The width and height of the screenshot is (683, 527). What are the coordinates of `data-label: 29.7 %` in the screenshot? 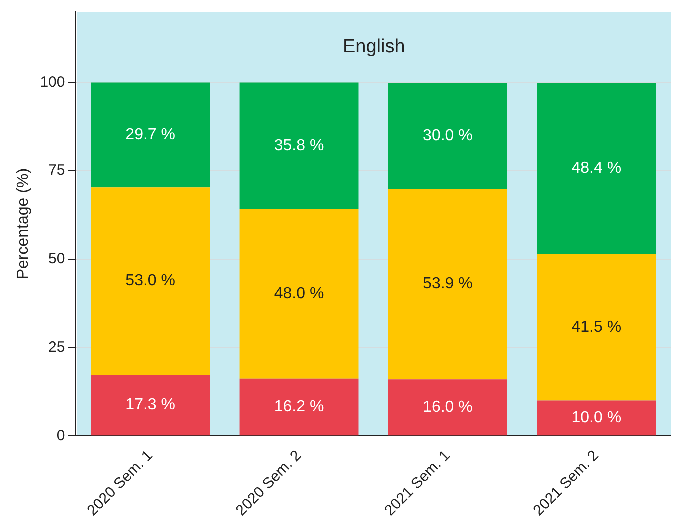 It's located at (151, 135).